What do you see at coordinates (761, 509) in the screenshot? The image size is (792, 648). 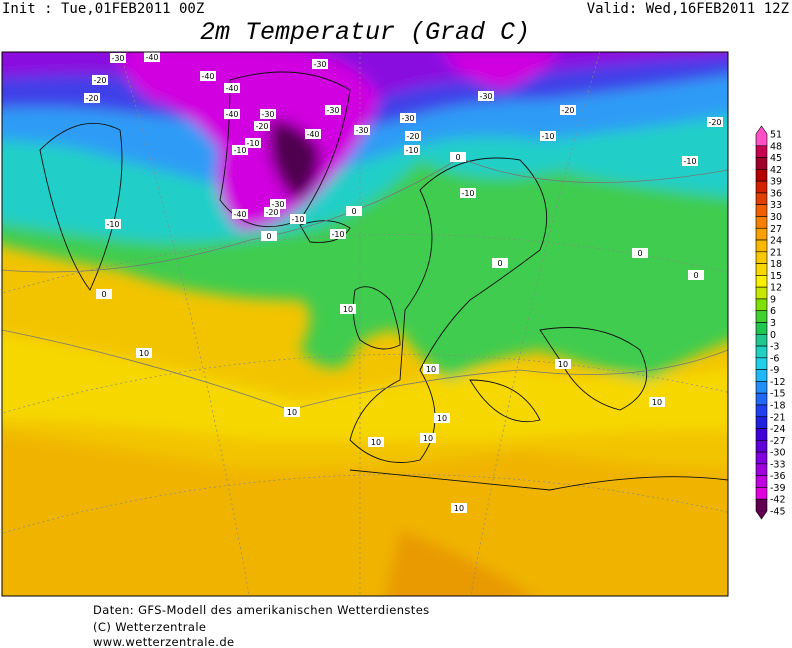 I see `colorbar-arrow` at bounding box center [761, 509].